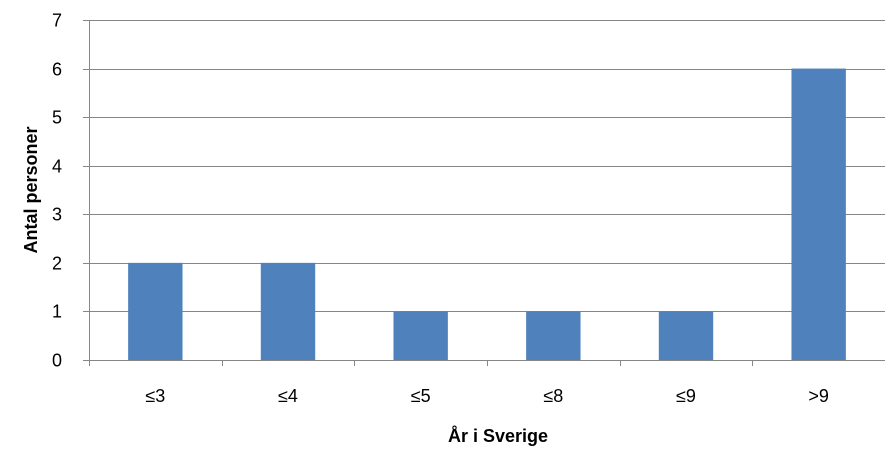 The image size is (891, 456). I want to click on y-tick-label-7: 7, so click(57, 21).